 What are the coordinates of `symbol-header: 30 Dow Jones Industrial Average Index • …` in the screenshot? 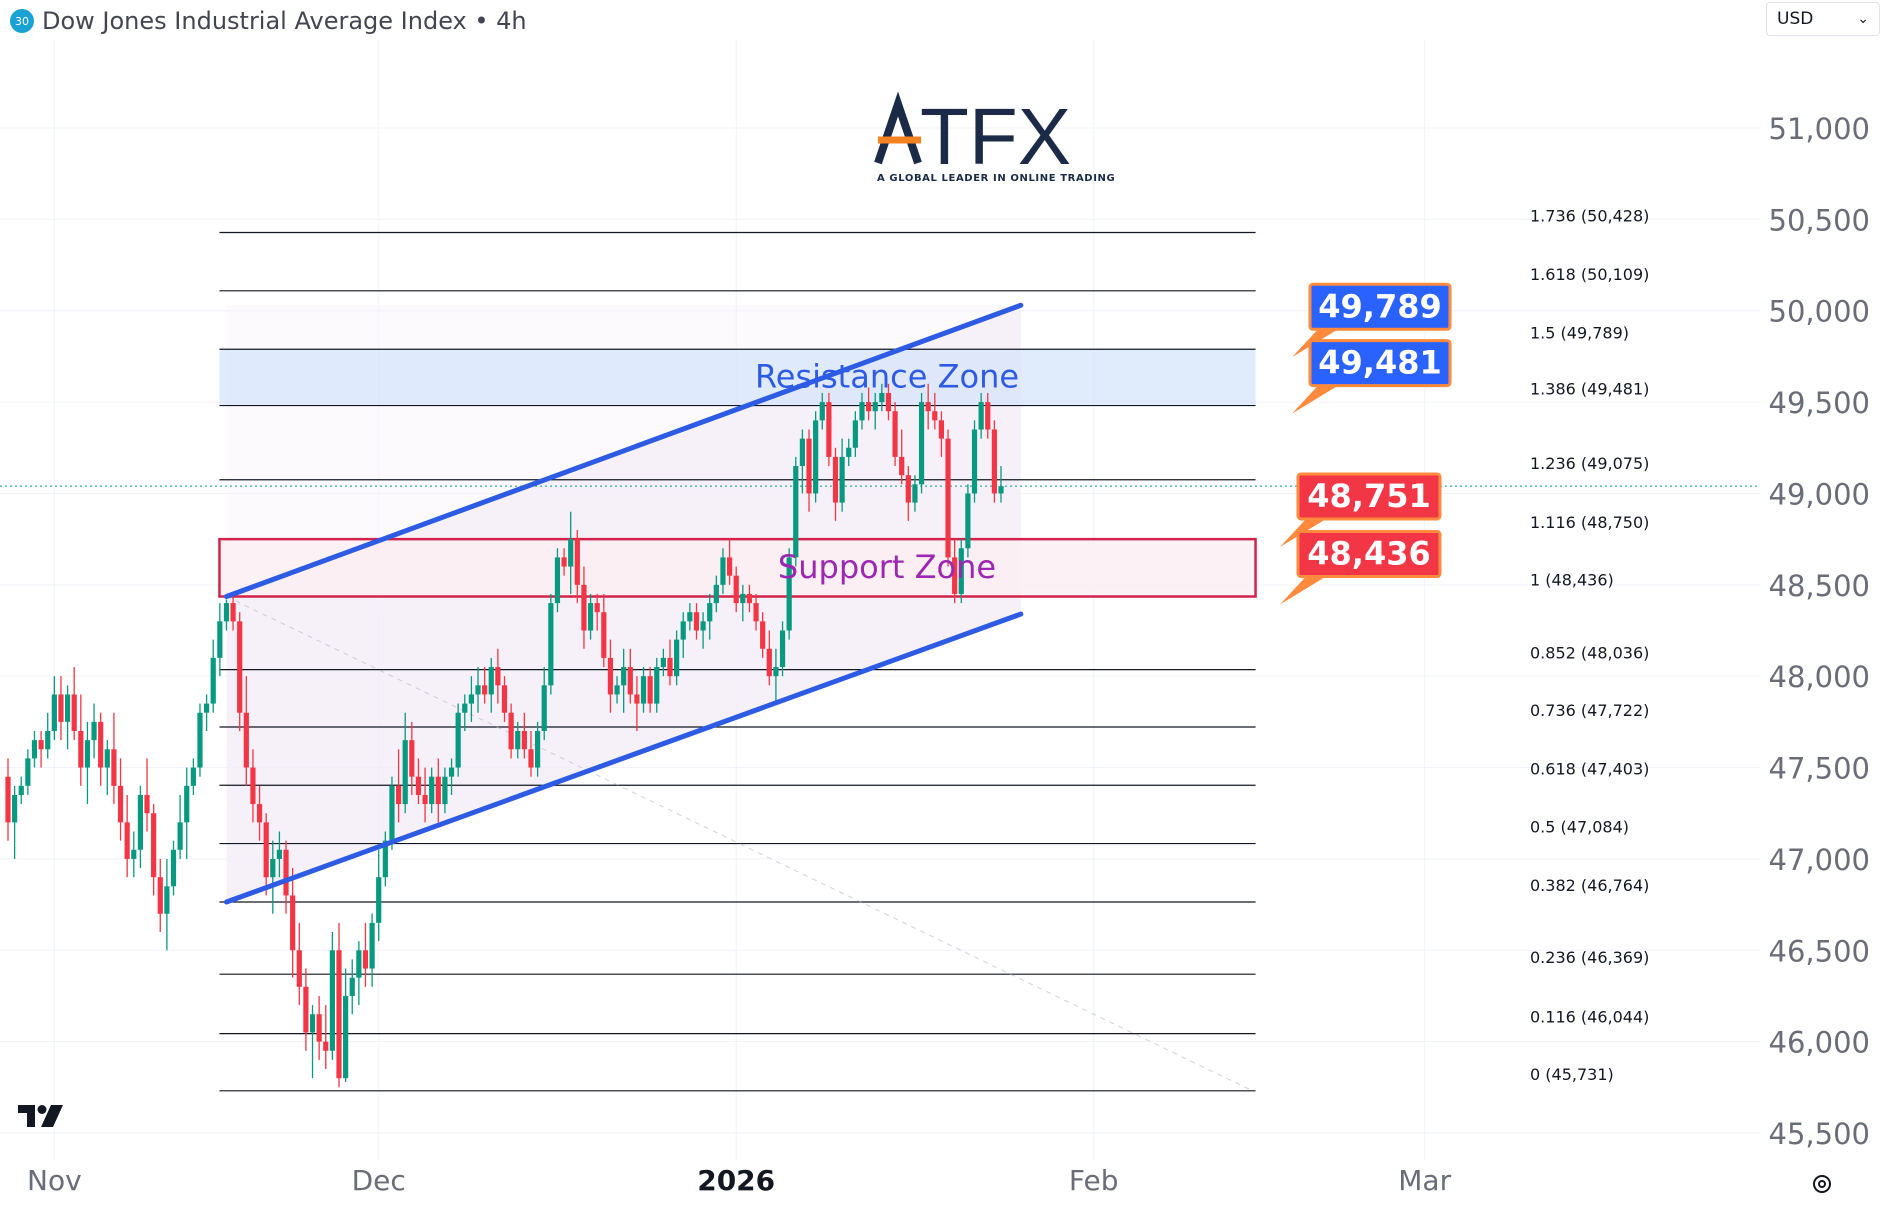 It's located at (273, 21).